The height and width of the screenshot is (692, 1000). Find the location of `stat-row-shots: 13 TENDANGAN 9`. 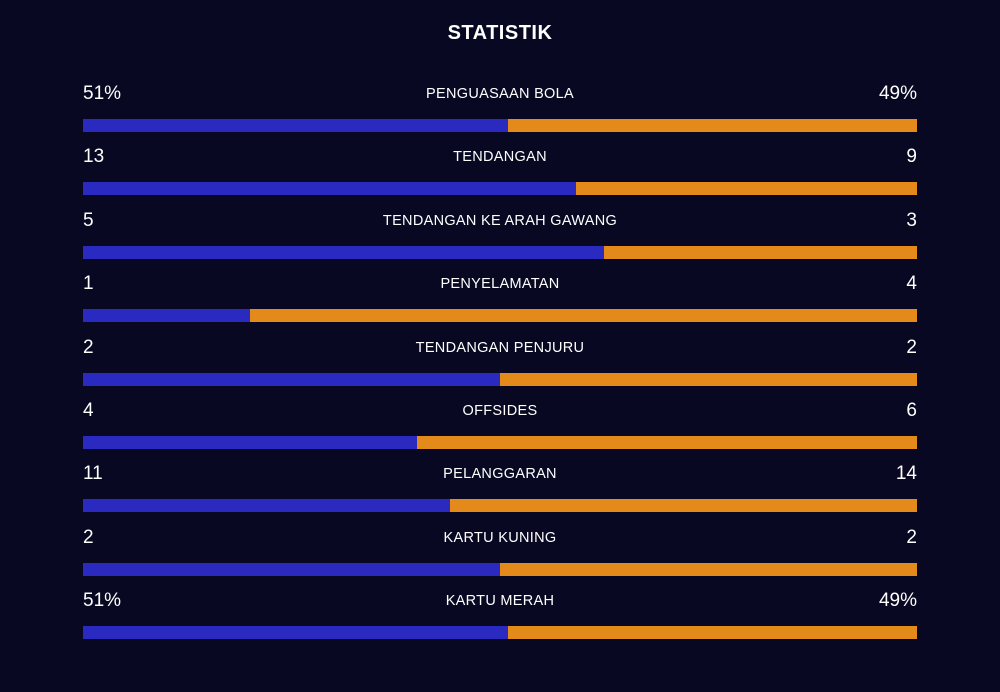

stat-row-shots: 13 TENDANGAN 9 is located at coordinates (500, 176).